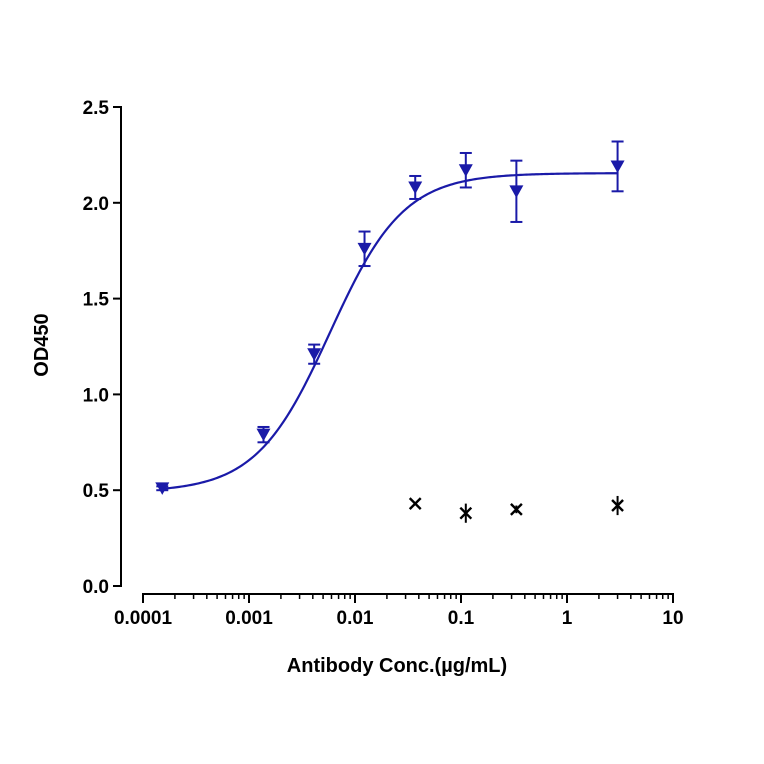 This screenshot has height=764, width=764. What do you see at coordinates (96, 491) in the screenshot?
I see `y-tick-label: 0.5` at bounding box center [96, 491].